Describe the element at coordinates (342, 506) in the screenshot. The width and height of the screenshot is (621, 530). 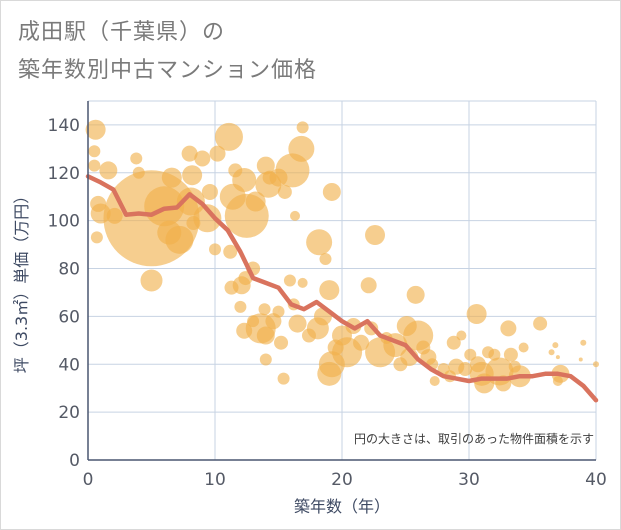
I see `x-axis-title: 築年数（年）` at that location.